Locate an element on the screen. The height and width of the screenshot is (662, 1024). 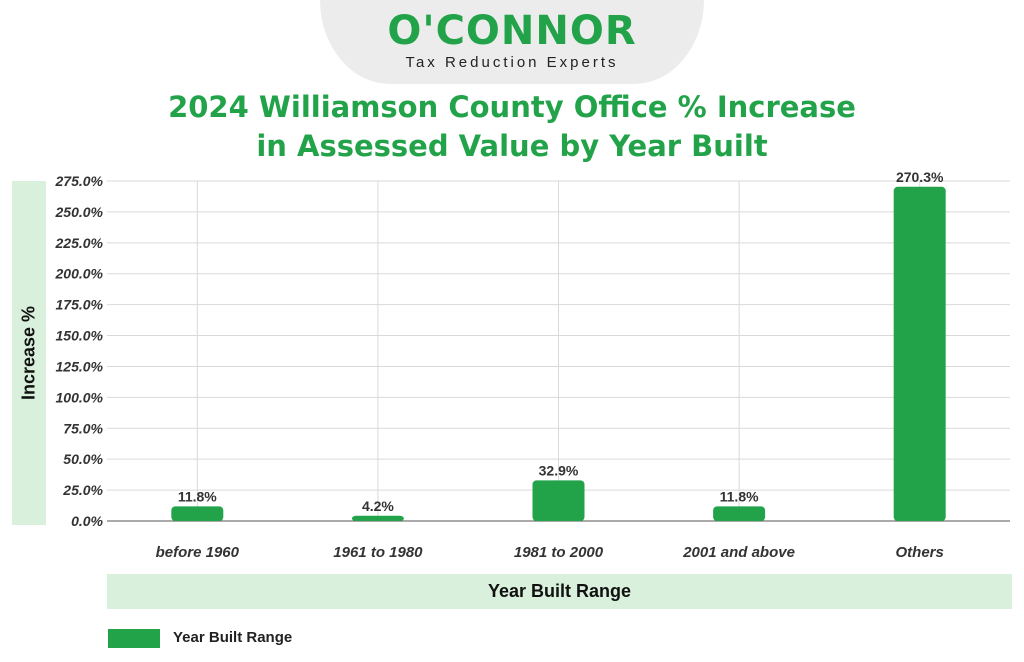
y-tick-label: 125.0% is located at coordinates (80, 366).